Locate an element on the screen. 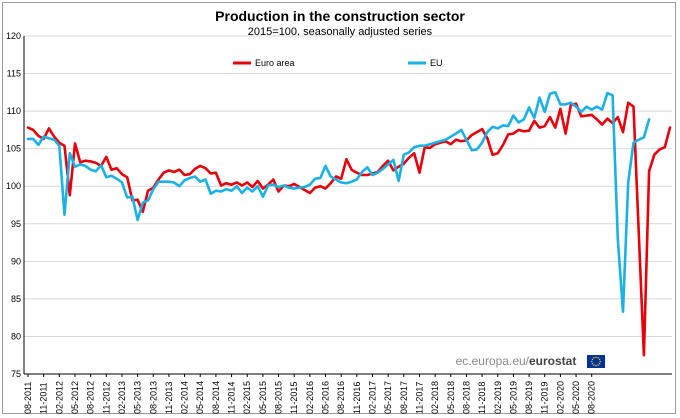 This screenshot has height=418, width=680. x-tick-label: 05-2018 is located at coordinates (451, 397).